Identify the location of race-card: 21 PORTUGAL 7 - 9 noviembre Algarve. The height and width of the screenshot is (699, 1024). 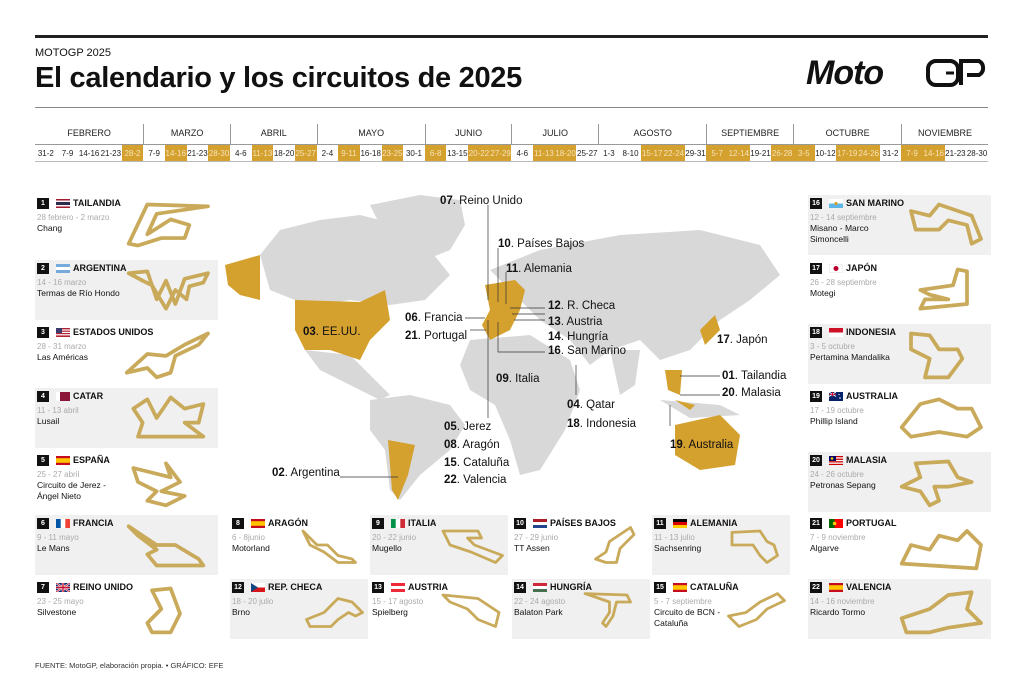
(899, 545).